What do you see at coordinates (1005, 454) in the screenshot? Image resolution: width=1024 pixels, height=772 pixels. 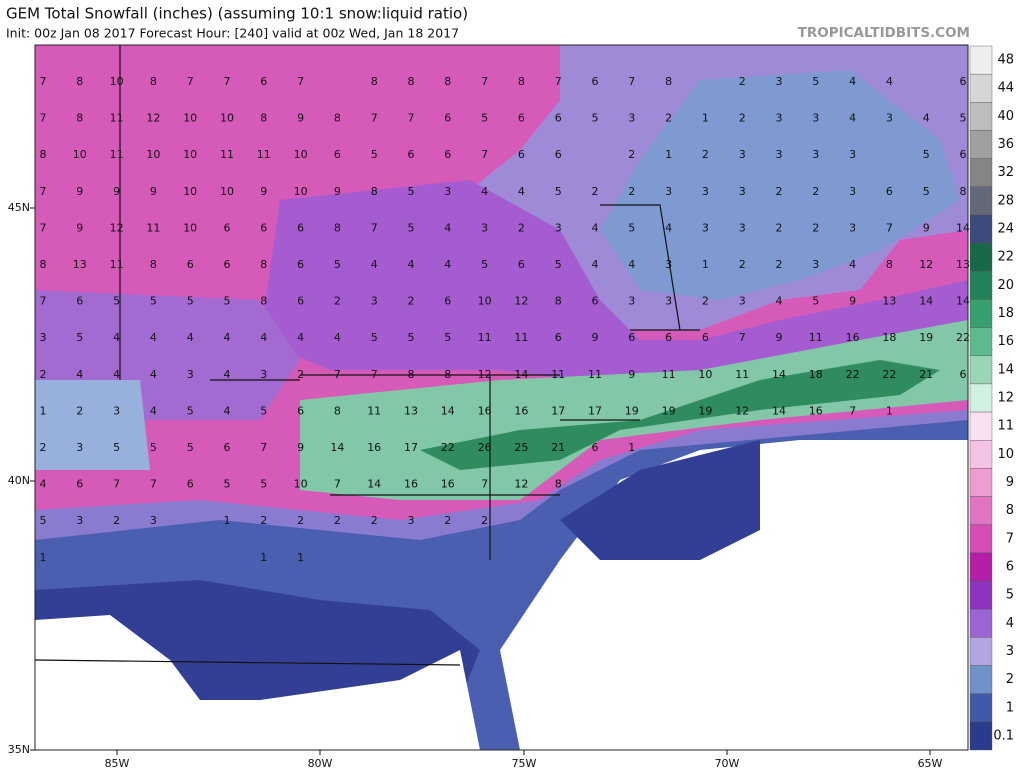 I see `colorbar-label: 10` at bounding box center [1005, 454].